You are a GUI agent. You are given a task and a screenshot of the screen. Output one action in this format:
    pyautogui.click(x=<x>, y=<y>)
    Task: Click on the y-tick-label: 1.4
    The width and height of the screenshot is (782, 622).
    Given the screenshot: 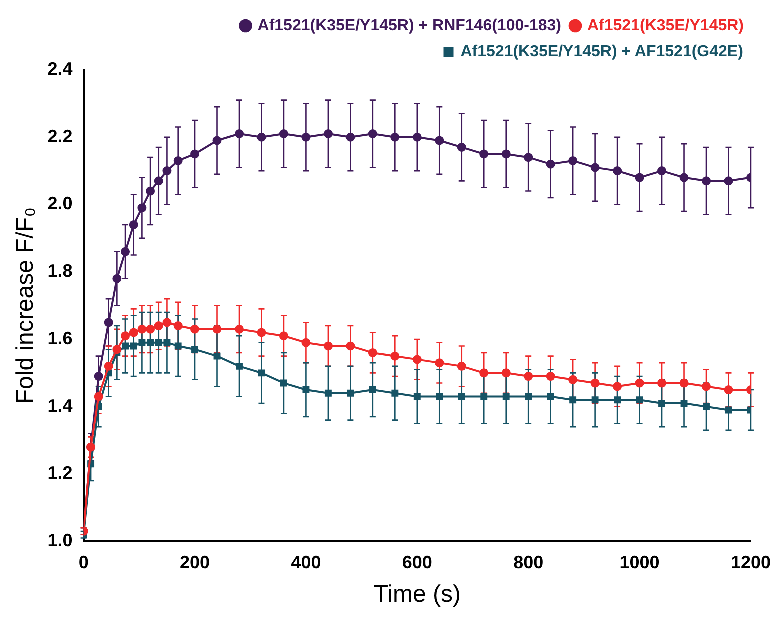 What is the action you would take?
    pyautogui.click(x=60, y=406)
    